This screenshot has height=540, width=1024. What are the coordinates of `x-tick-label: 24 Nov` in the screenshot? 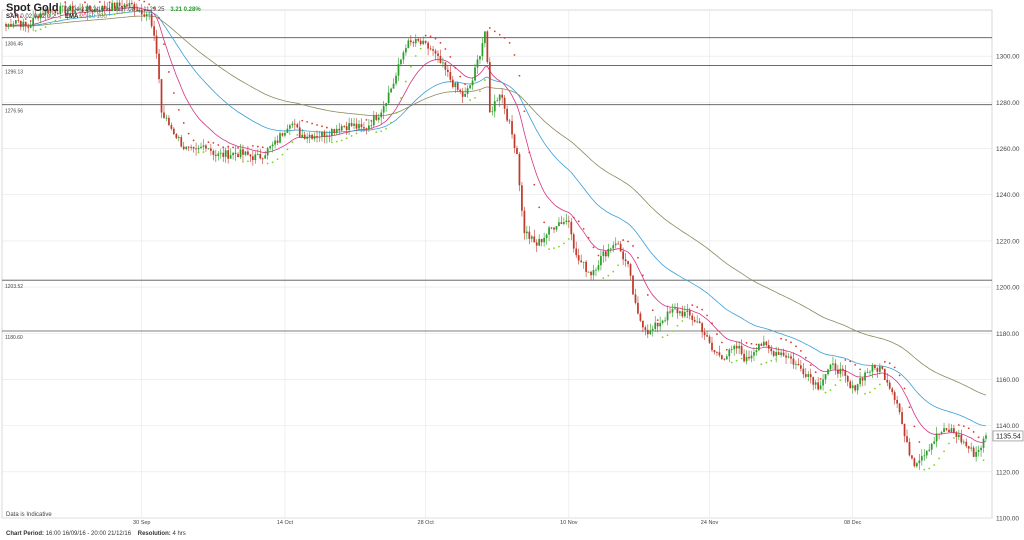 It's located at (710, 523).